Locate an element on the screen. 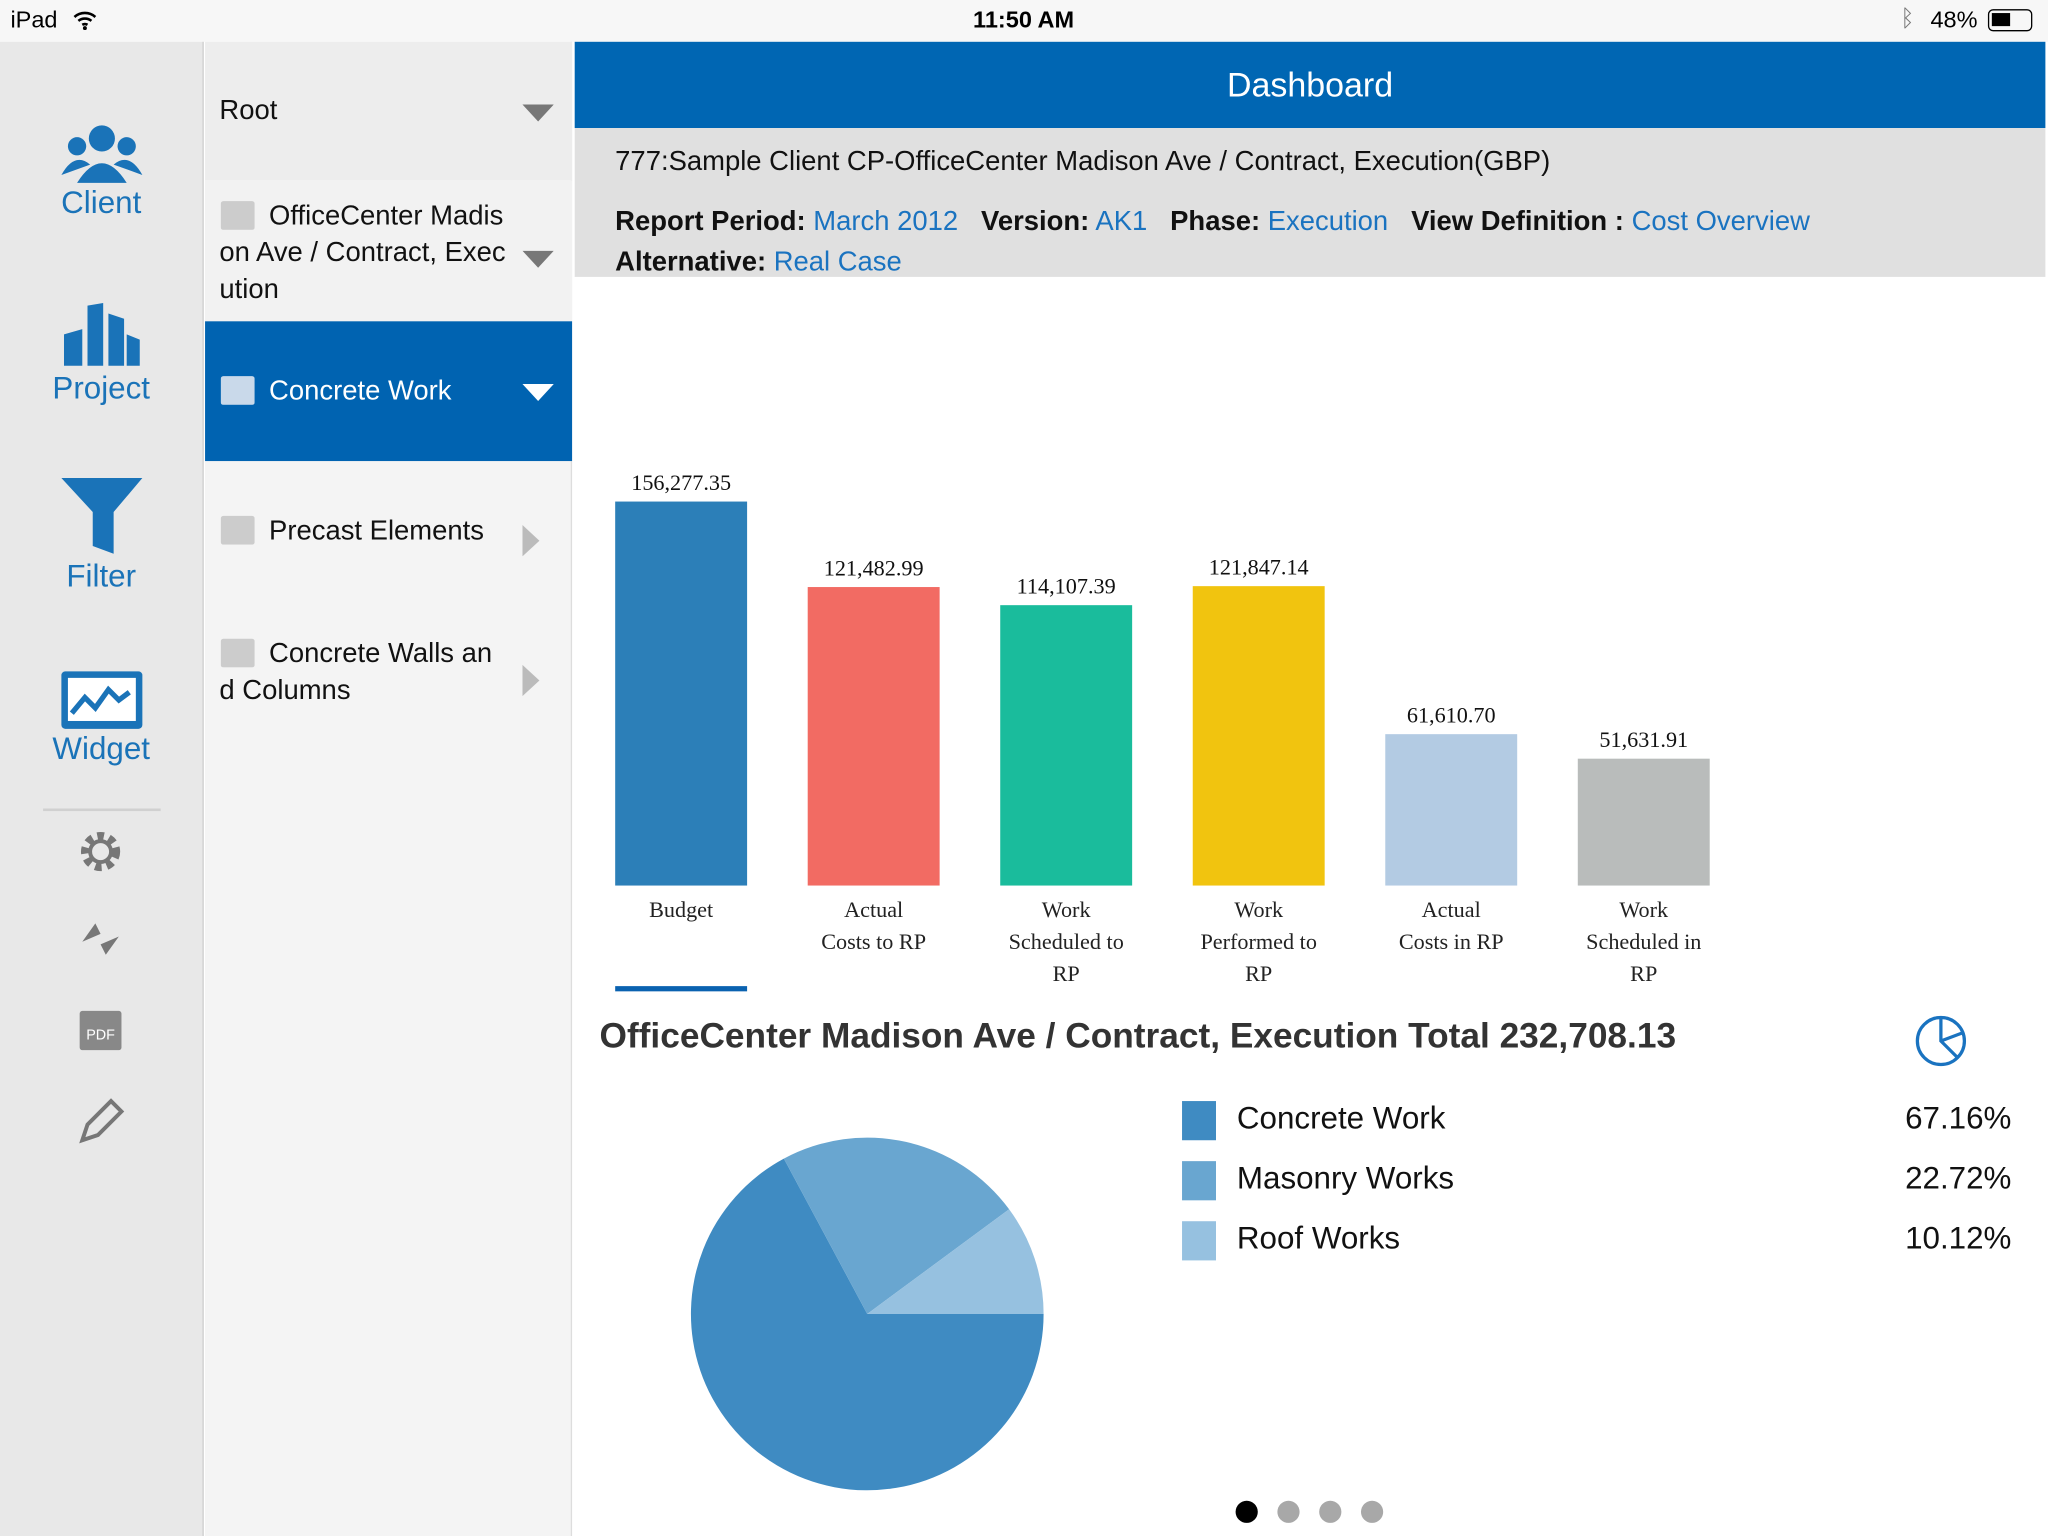 This screenshot has height=1536, width=2048. pie-chart-toggle-icon is located at coordinates (1941, 1041).